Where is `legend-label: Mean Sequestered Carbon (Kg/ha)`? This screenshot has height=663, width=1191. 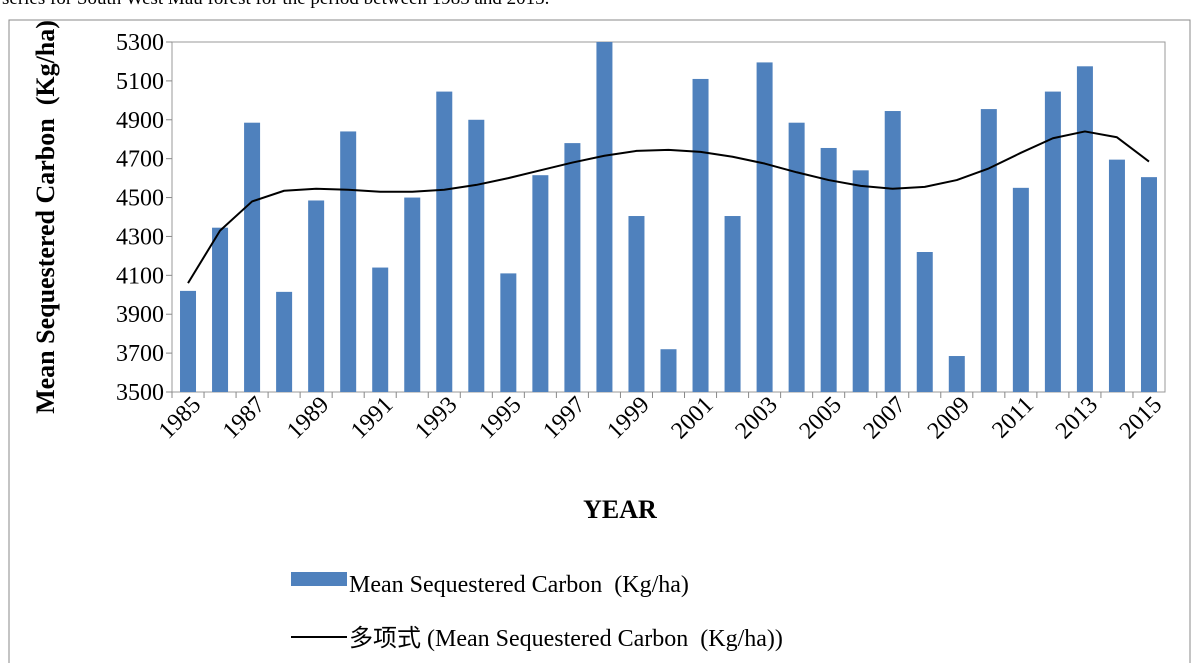 legend-label: Mean Sequestered Carbon (Kg/ha) is located at coordinates (519, 585).